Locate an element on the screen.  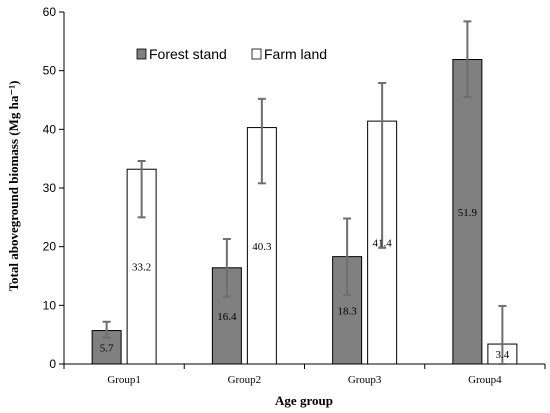
data-label-forest-stand-group4: 51.9 is located at coordinates (468, 213).